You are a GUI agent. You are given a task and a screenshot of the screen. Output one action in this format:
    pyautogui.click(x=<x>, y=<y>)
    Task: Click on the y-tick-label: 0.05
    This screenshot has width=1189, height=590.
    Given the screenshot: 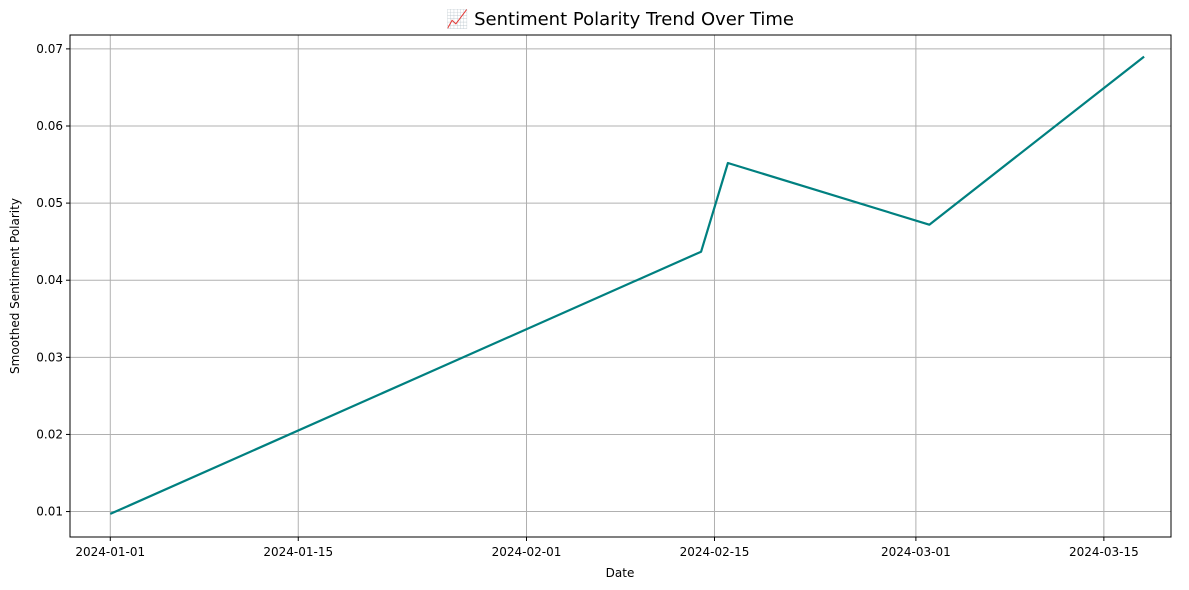 What is the action you would take?
    pyautogui.click(x=49, y=203)
    